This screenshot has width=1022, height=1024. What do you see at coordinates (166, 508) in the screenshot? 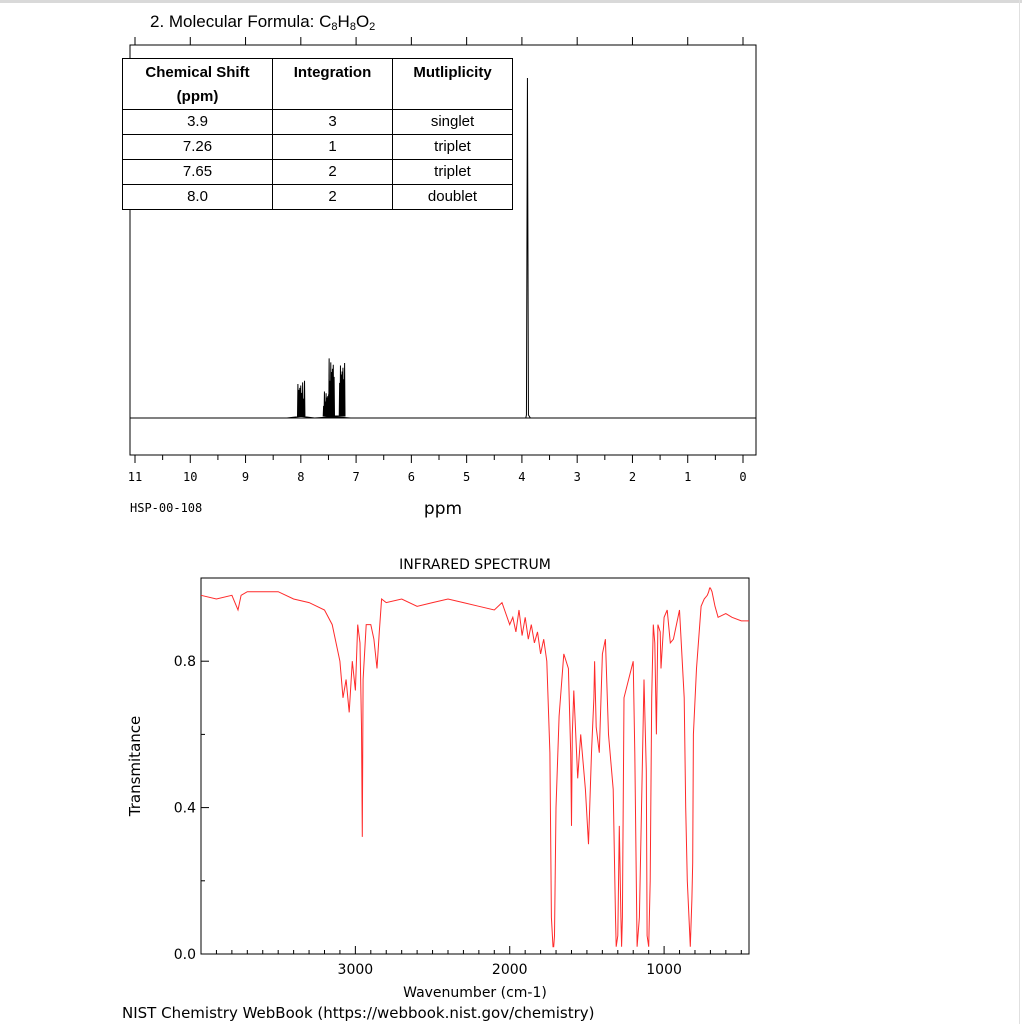
I see `nmr-spectrum-id: HSP-00-108` at bounding box center [166, 508].